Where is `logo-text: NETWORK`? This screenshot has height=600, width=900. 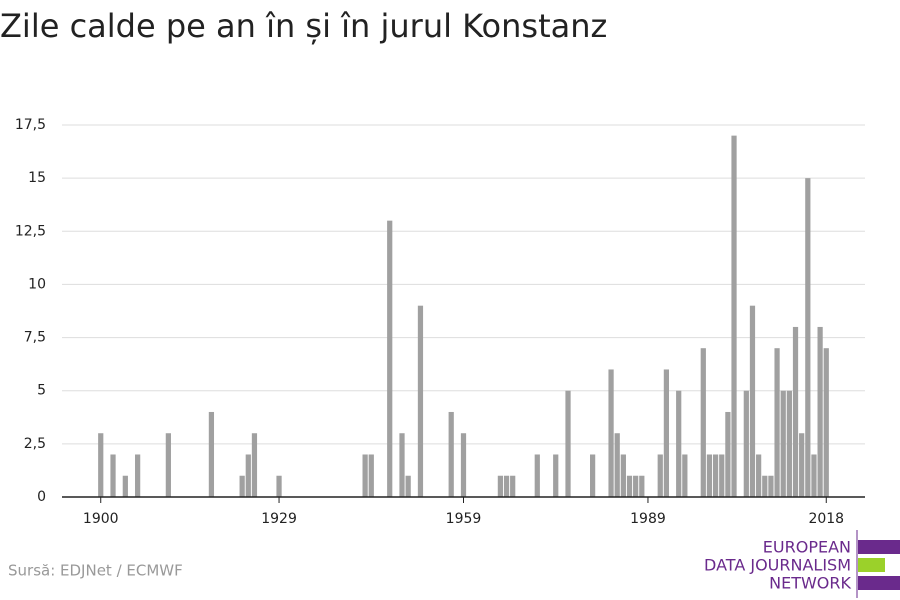
logo-text: NETWORK is located at coordinates (810, 583).